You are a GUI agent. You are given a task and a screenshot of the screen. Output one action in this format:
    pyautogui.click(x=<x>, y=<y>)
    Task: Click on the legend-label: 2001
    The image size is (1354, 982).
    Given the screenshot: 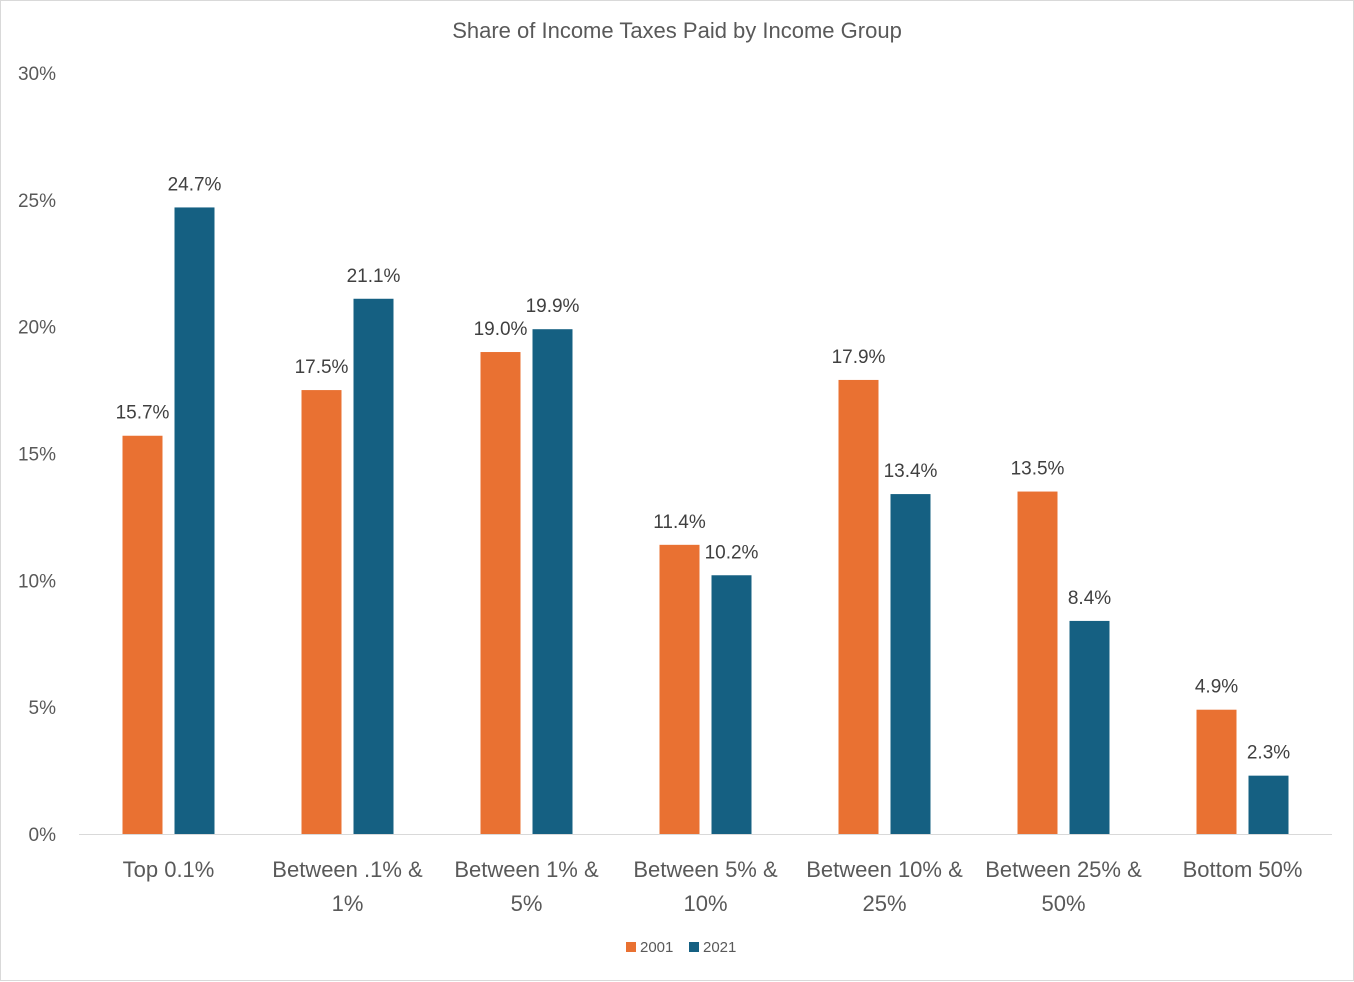 What is the action you would take?
    pyautogui.click(x=656, y=947)
    